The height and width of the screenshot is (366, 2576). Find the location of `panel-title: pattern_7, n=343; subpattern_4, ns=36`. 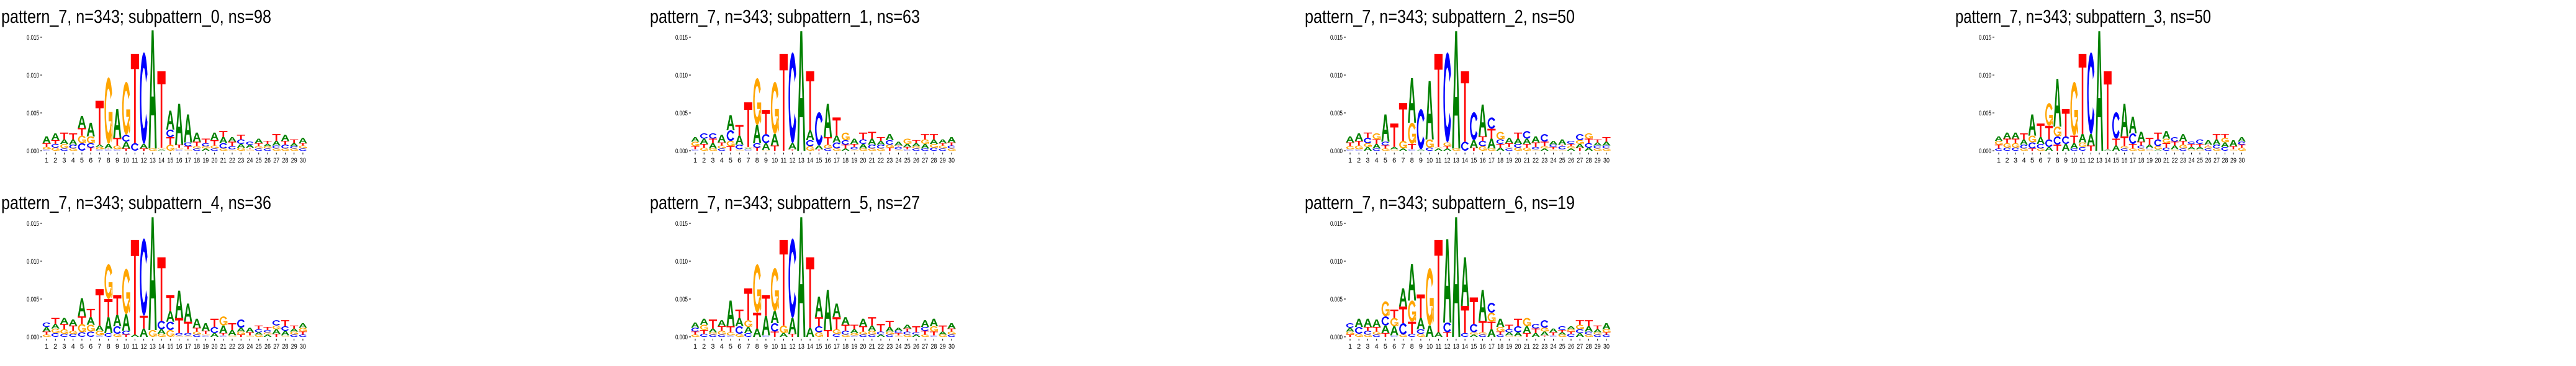

panel-title: pattern_7, n=343; subpattern_4, ns=36 is located at coordinates (136, 202).